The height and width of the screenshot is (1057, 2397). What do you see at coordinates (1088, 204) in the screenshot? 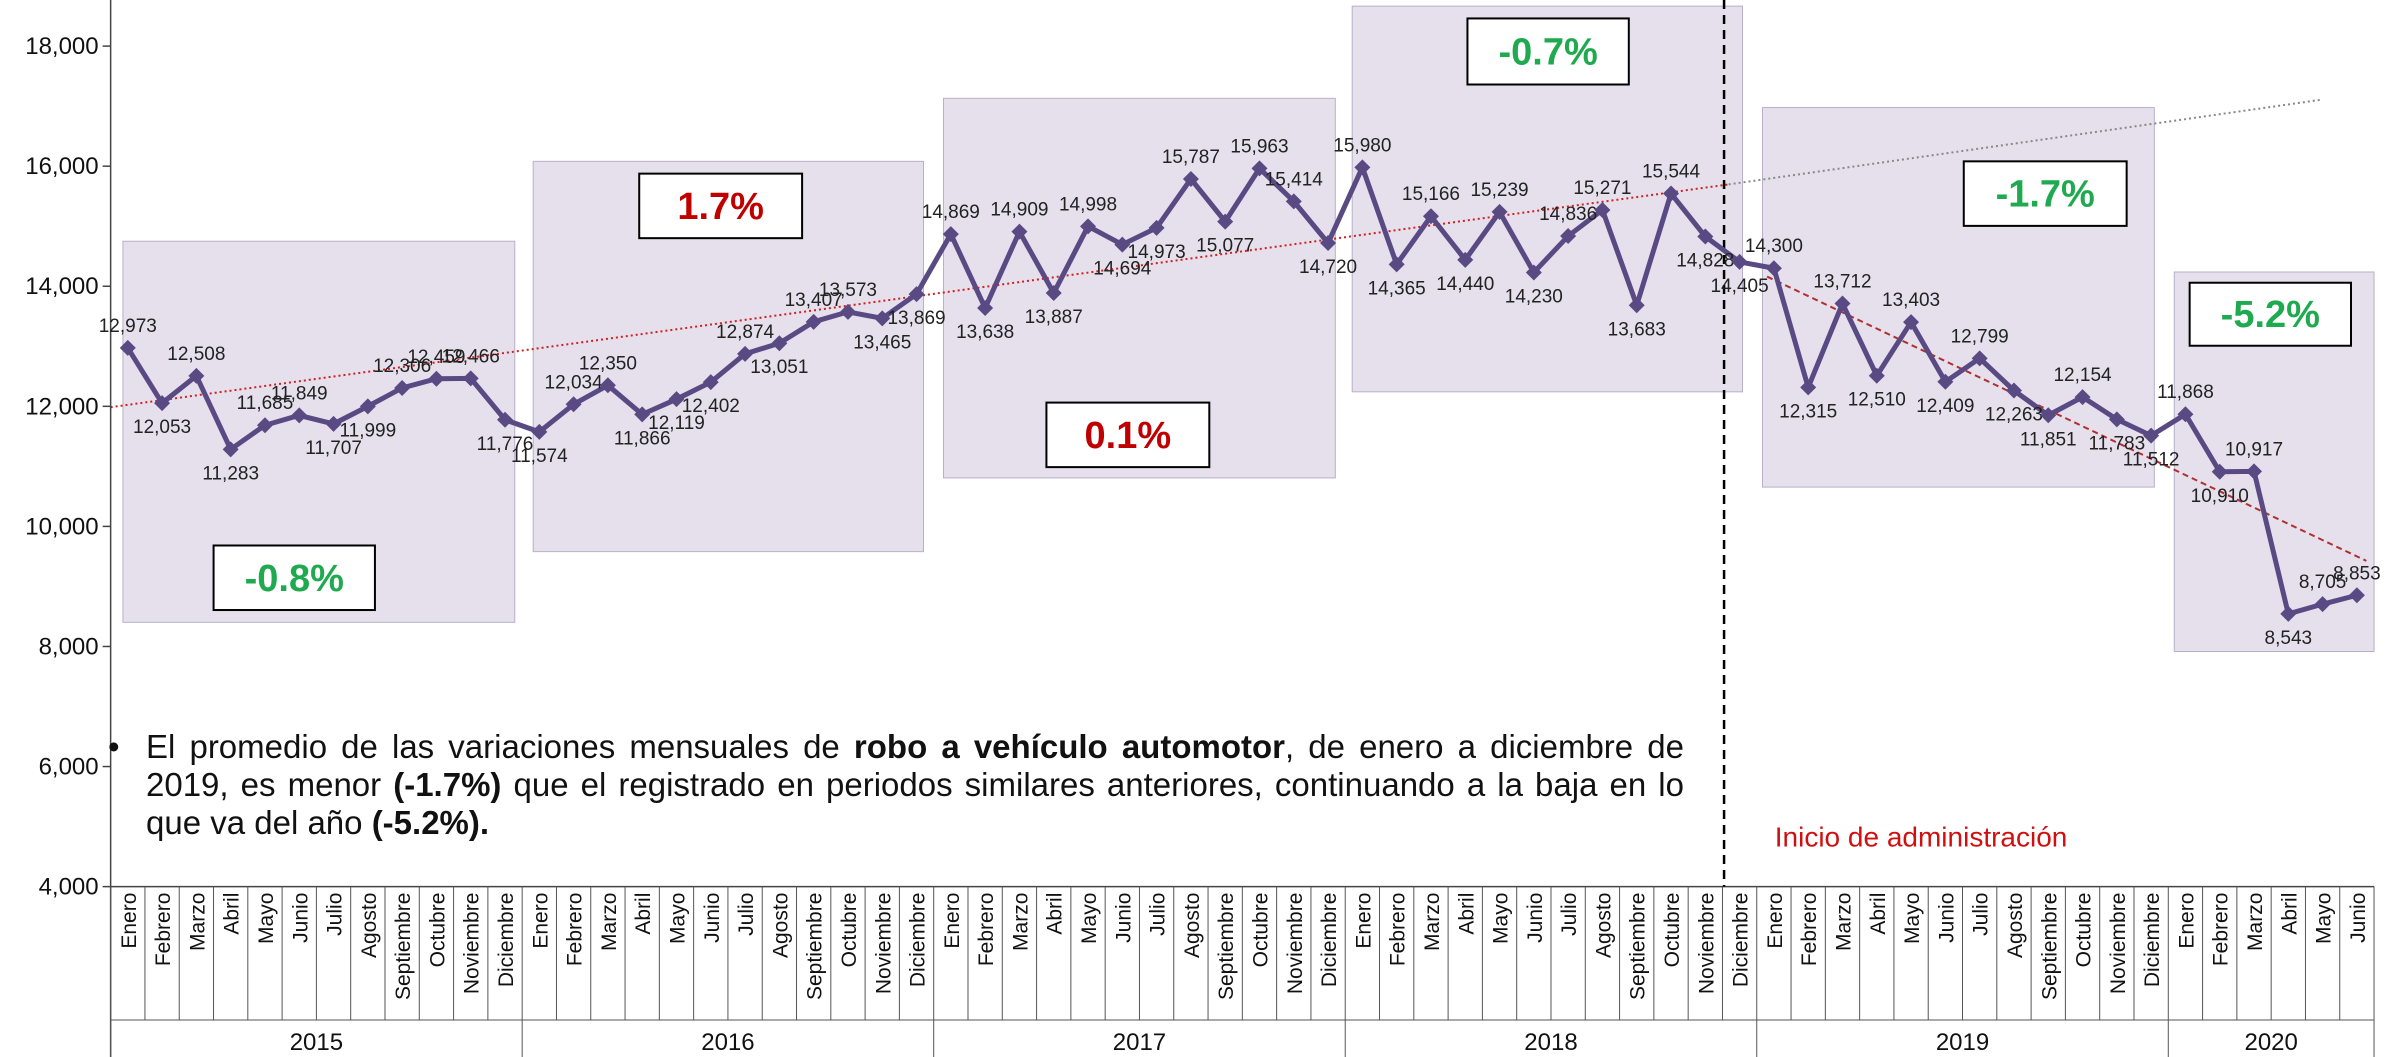
I see `data-label: 14,998` at bounding box center [1088, 204].